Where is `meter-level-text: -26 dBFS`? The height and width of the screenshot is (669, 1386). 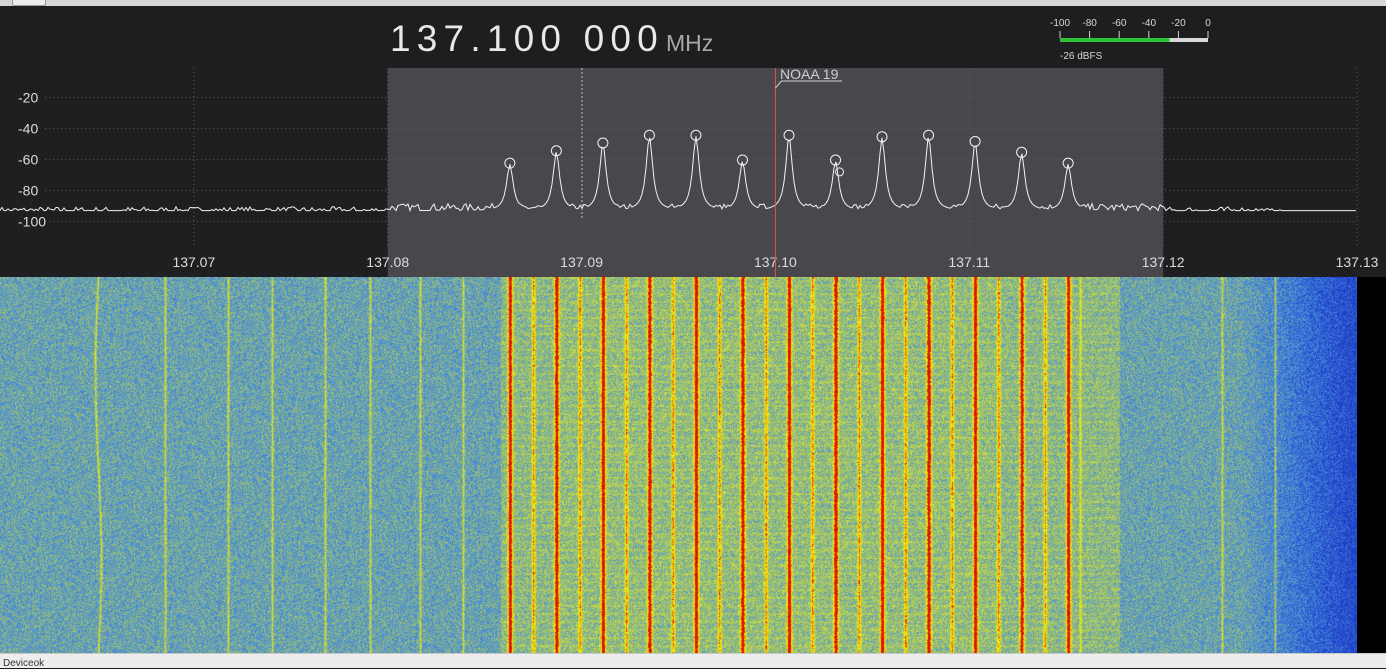
meter-level-text: -26 dBFS is located at coordinates (1081, 56).